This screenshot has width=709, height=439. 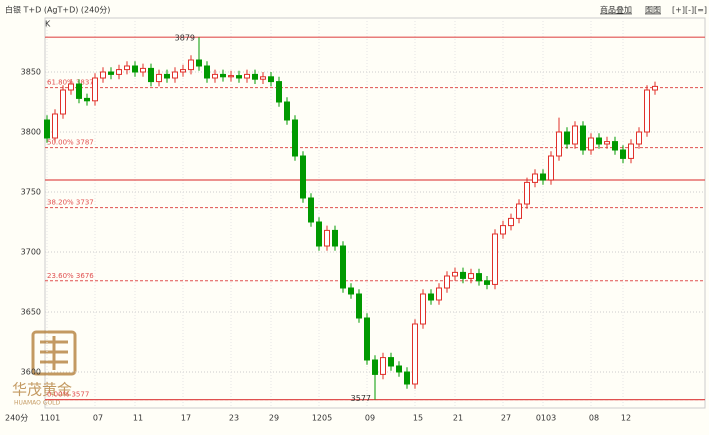 What do you see at coordinates (370, 418) in the screenshot?
I see `x-tick-label: 09` at bounding box center [370, 418].